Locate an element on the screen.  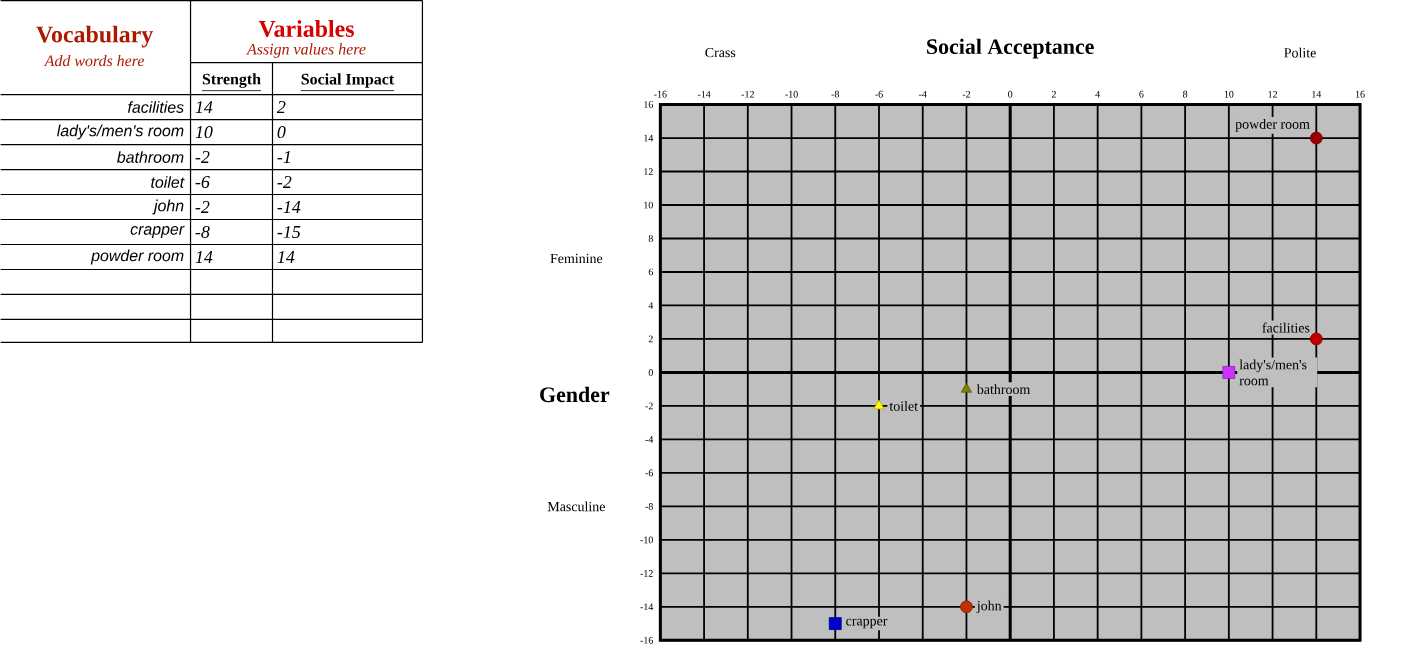
chart-title: Social Acceptance is located at coordinates (1010, 48).